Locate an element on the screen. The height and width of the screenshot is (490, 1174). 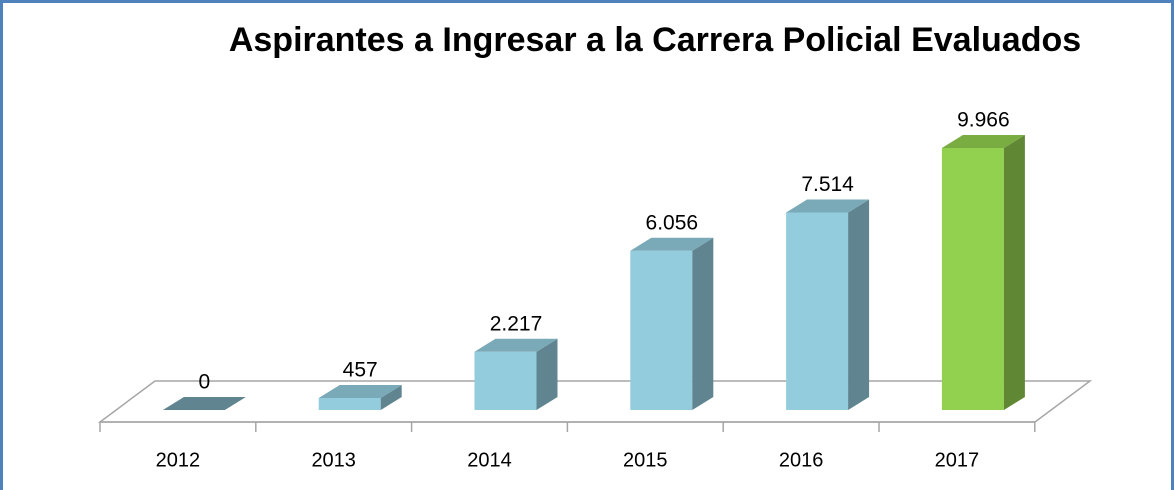
value-label: 9.966 is located at coordinates (983, 120).